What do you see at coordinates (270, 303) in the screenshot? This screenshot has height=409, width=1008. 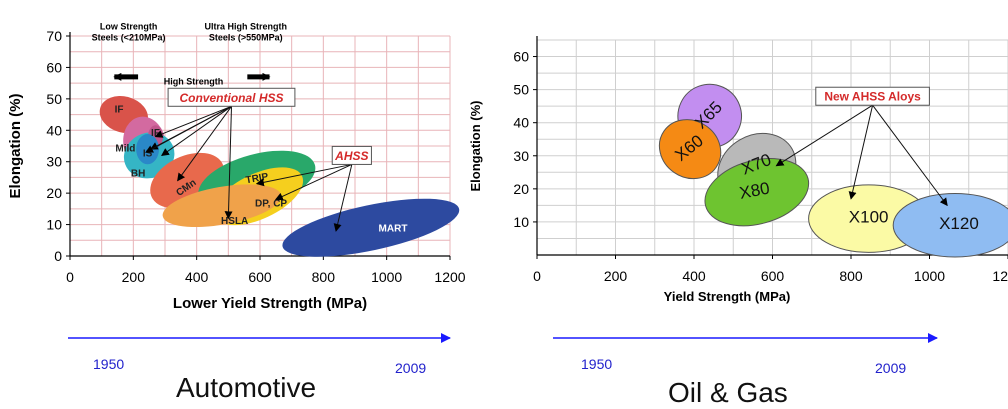 I see `x-axis-label: Lower Yield Strength (MPa)` at bounding box center [270, 303].